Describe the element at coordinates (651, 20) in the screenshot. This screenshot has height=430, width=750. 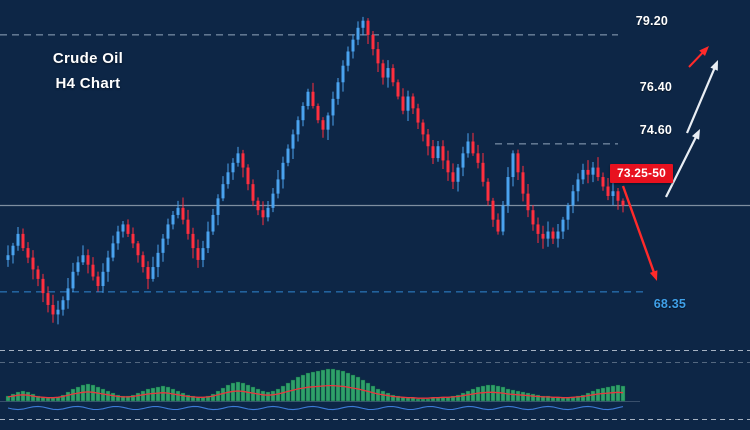
I see `price-level-label-7920: 79.20` at that location.